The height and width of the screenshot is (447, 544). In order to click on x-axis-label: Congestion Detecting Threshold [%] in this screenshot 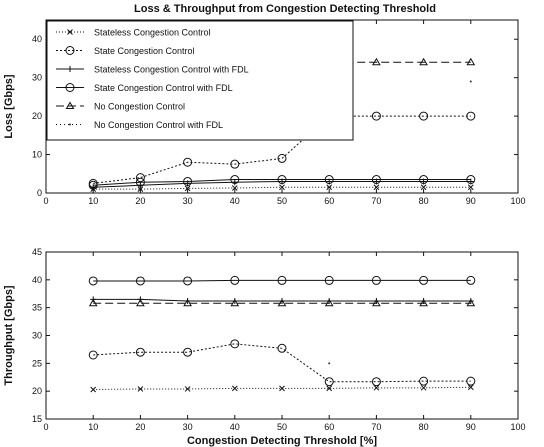, I will do `click(282, 441)`.